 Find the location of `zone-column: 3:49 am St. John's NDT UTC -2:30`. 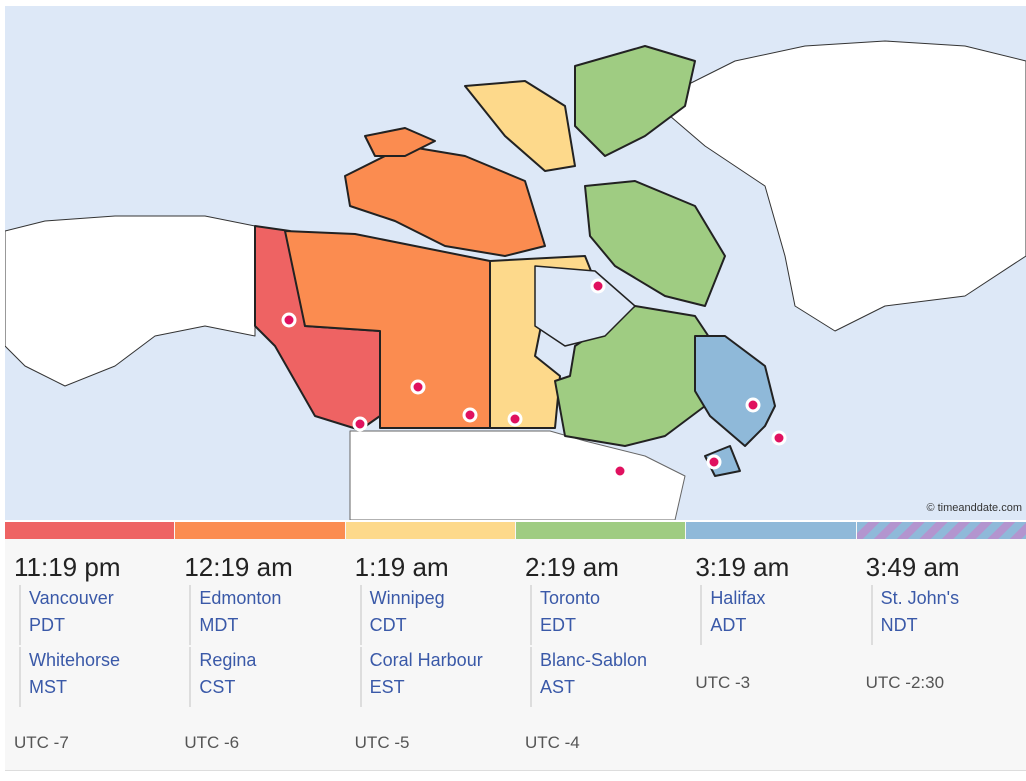

zone-column: 3:49 am St. John's NDT UTC -2:30 is located at coordinates (941, 646).